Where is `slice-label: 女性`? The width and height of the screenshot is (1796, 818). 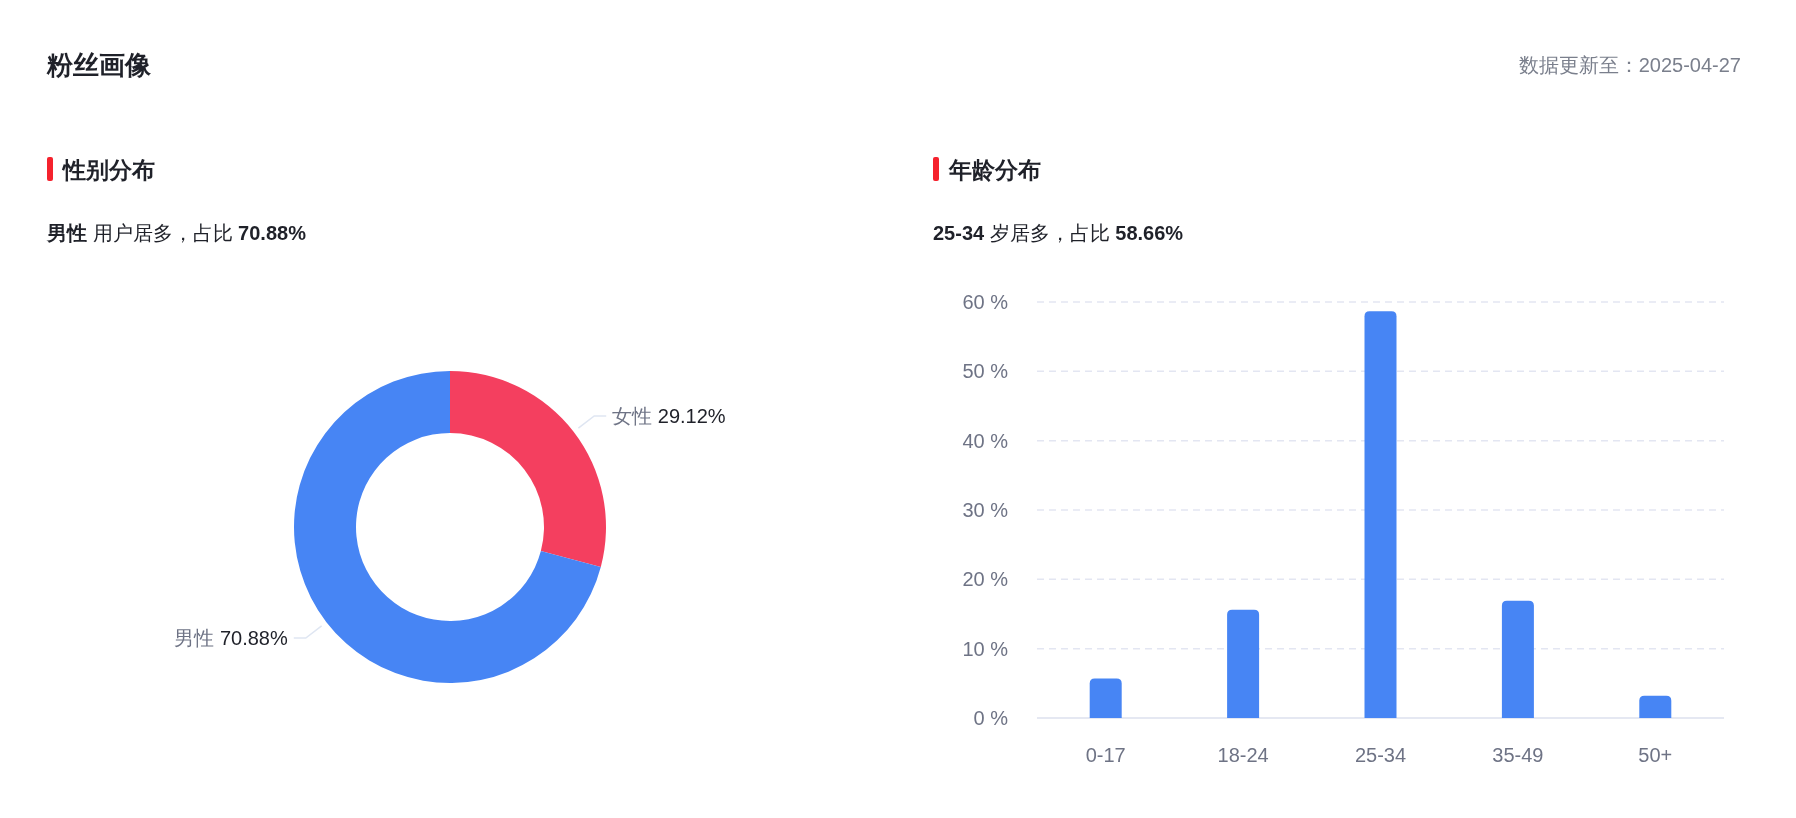
slice-label: 女性 is located at coordinates (635, 415).